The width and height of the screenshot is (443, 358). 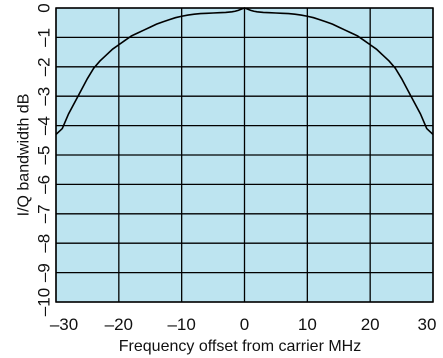 I want to click on y-tick-label: 0, so click(x=44, y=7).